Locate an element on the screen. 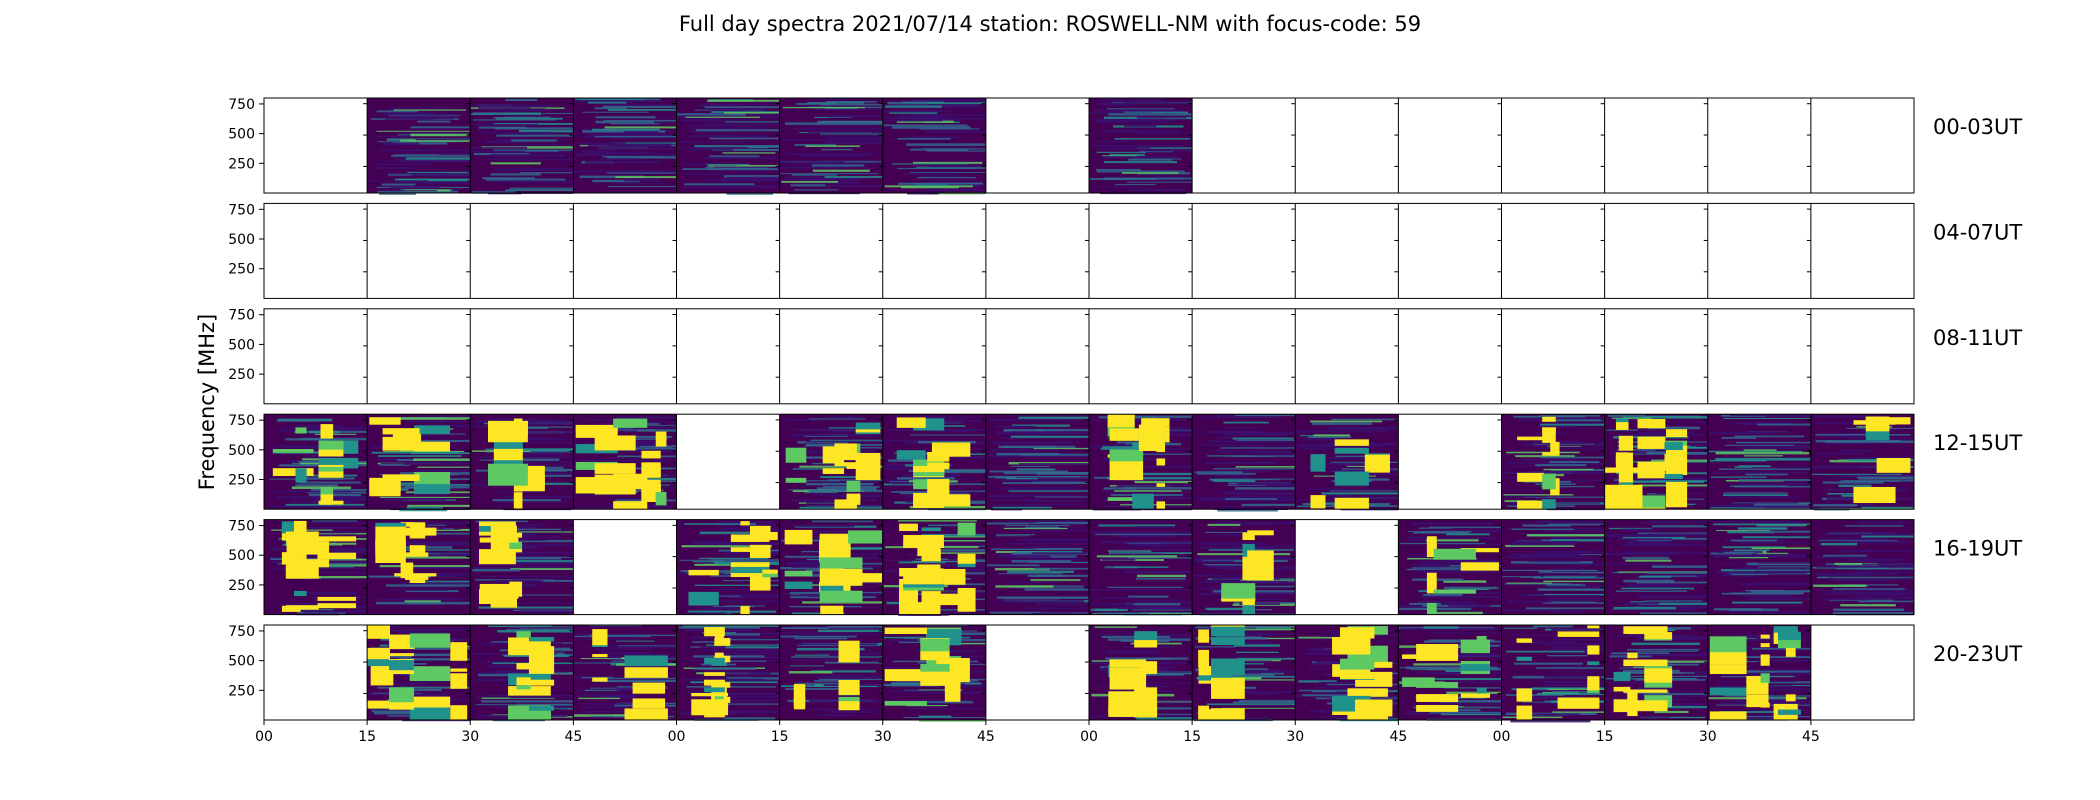 The height and width of the screenshot is (800, 2100). y-tick-label: 500 is located at coordinates (241, 451).